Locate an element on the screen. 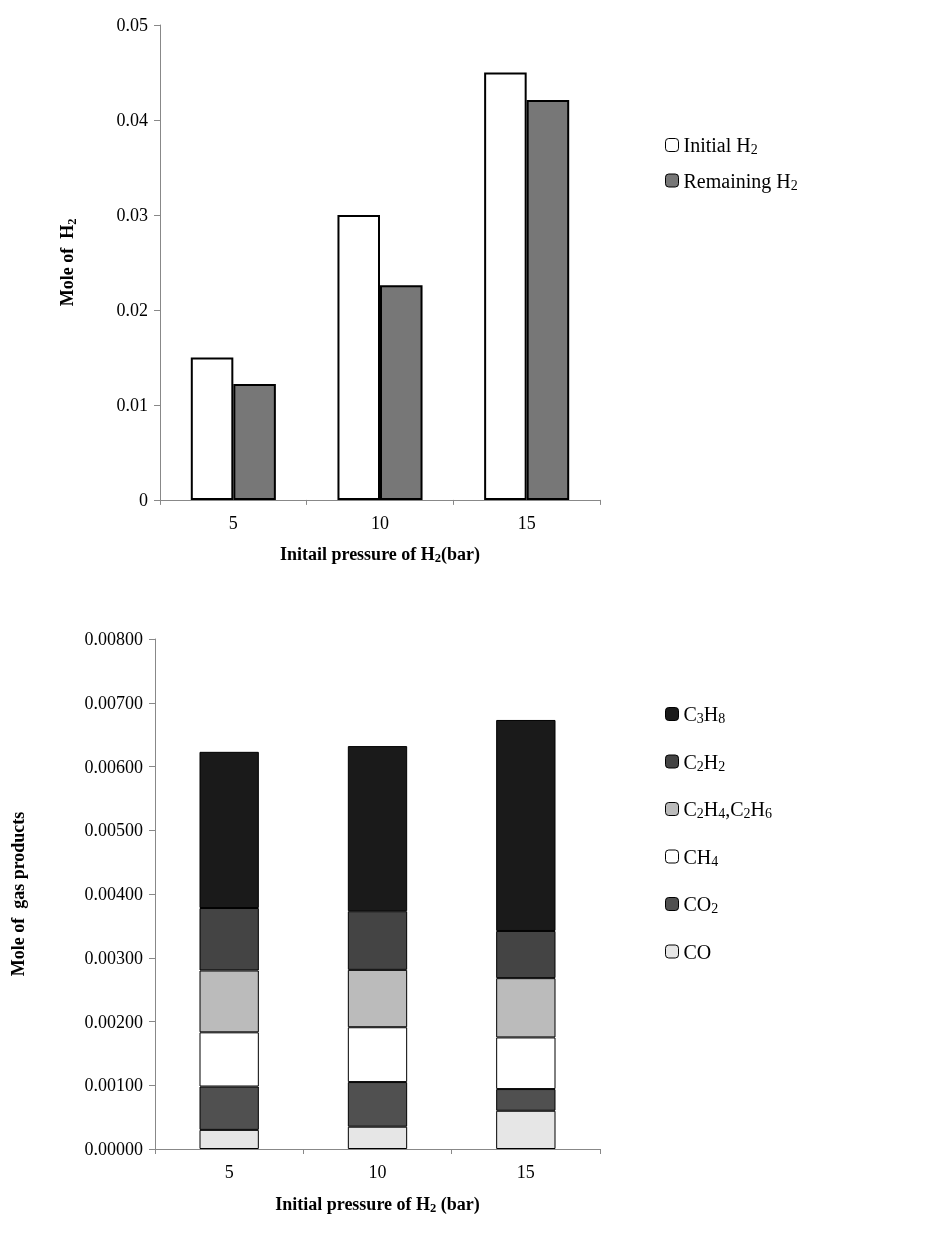  y-tick-label: 0 is located at coordinates (143, 499).